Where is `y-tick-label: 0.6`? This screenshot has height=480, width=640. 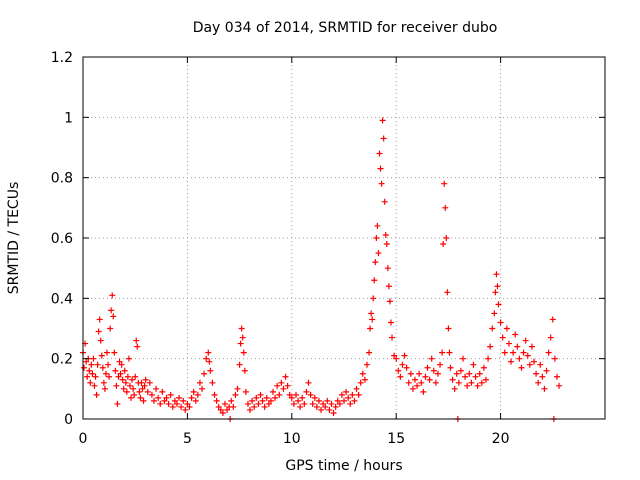 y-tick-label: 0.6 is located at coordinates (62, 239).